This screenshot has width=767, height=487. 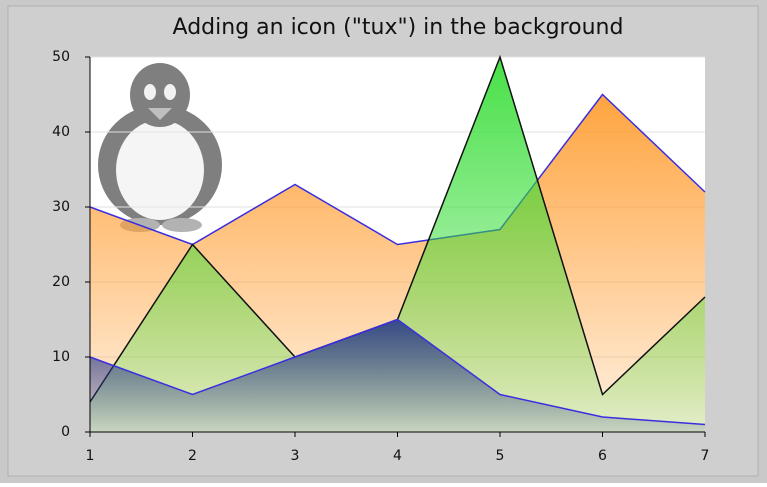 I want to click on x-tick-label: 1, so click(x=90, y=456).